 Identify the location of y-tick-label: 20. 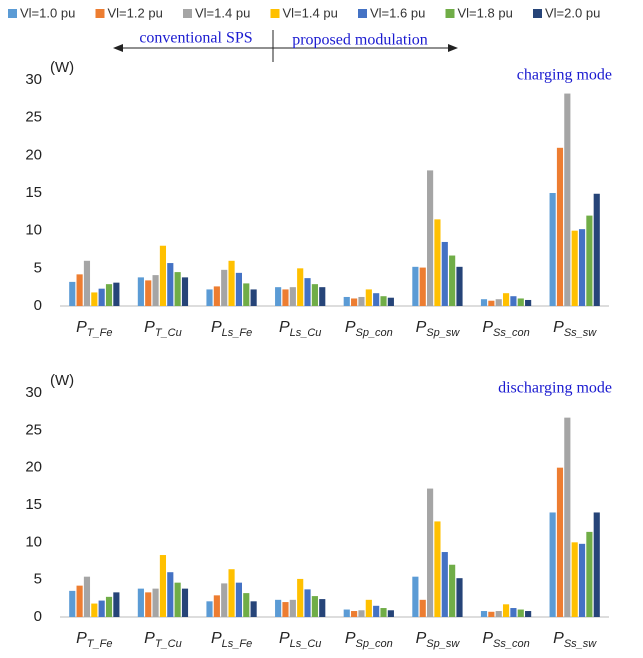
(33, 154).